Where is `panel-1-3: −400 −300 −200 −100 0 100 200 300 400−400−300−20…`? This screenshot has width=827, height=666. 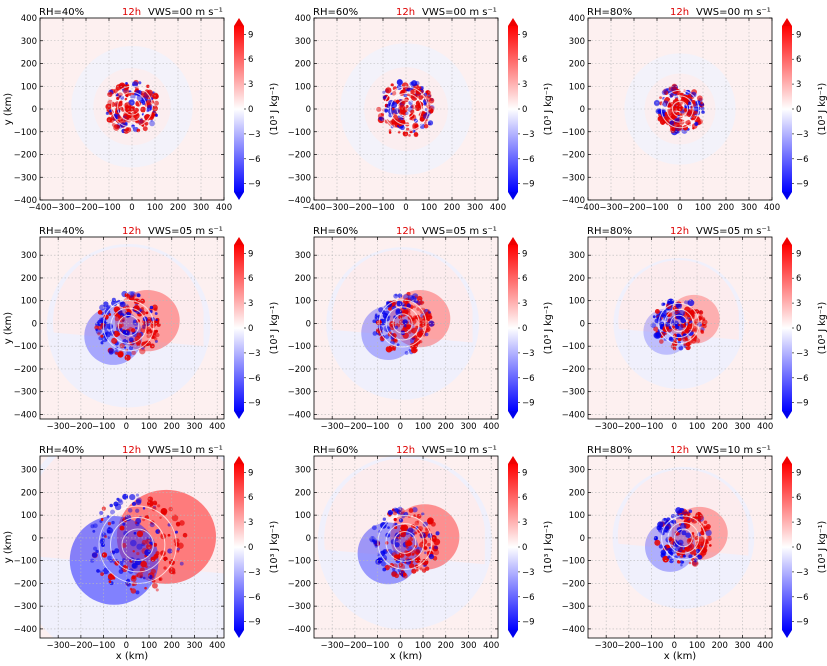 panel-1-3: −400 −300 −200 −100 0 100 200 300 400−400−300−20… is located at coordinates (694, 110).